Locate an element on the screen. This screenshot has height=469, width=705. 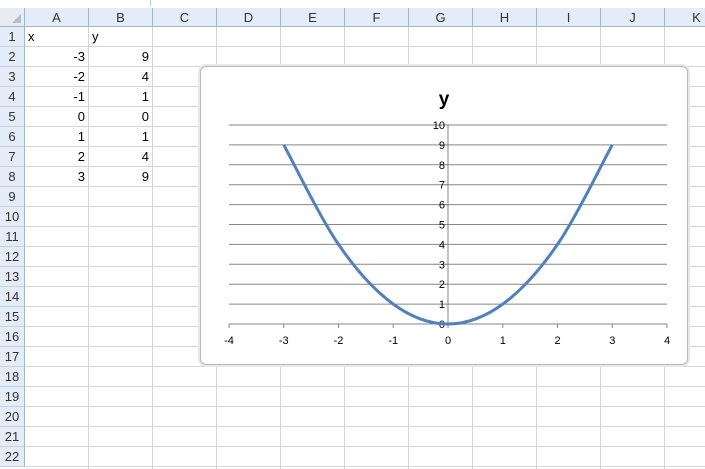
y-tick-label: 4 is located at coordinates (442, 245).